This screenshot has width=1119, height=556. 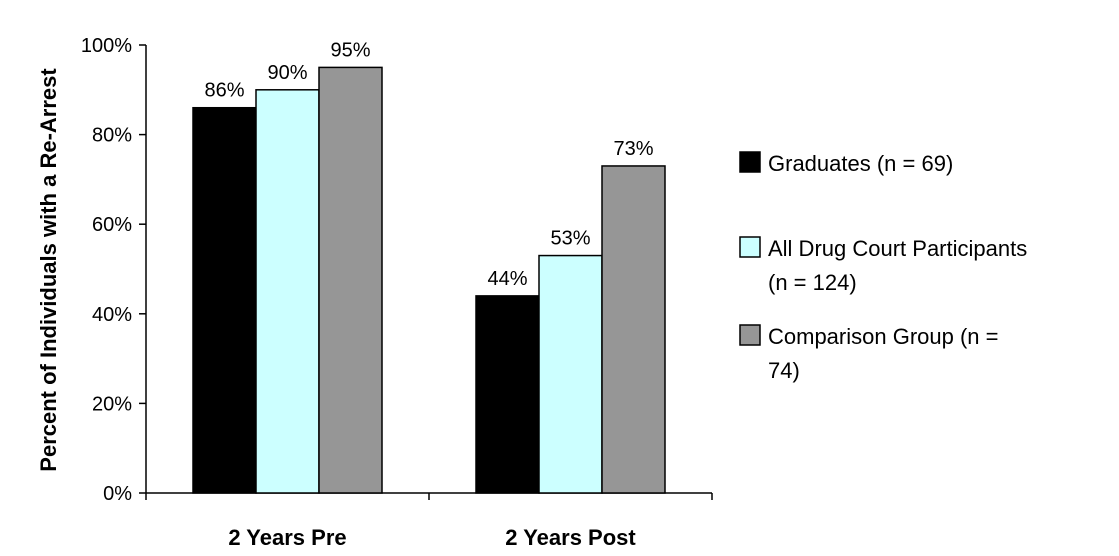 What do you see at coordinates (507, 279) in the screenshot?
I see `data-label: 44%` at bounding box center [507, 279].